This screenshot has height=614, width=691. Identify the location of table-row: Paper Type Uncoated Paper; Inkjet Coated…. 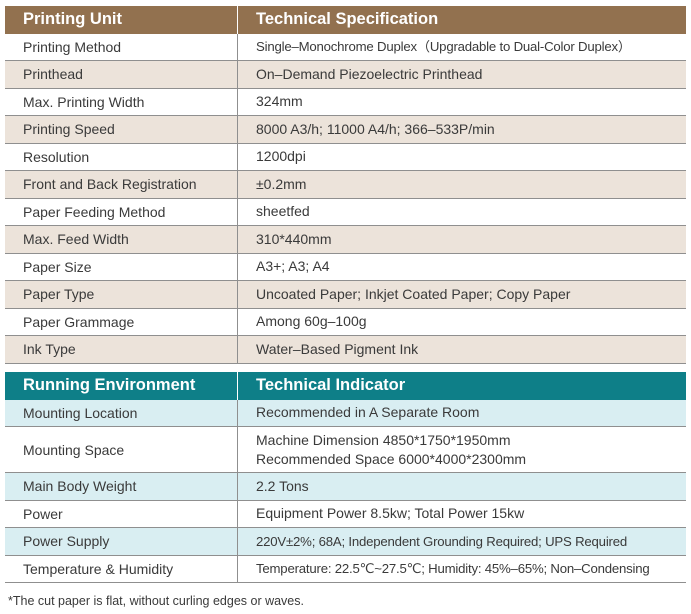
(345, 295).